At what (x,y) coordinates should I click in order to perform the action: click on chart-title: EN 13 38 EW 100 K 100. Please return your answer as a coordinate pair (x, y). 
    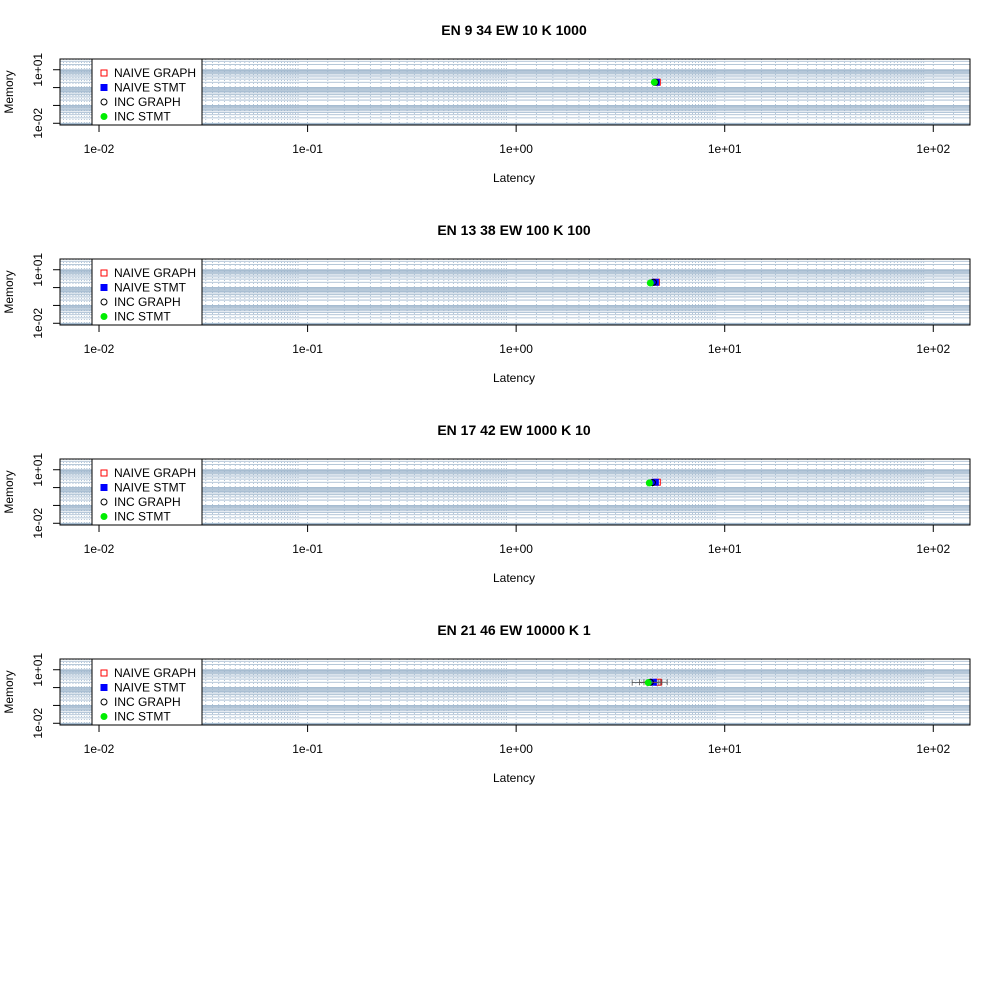
    Looking at the image, I should click on (514, 230).